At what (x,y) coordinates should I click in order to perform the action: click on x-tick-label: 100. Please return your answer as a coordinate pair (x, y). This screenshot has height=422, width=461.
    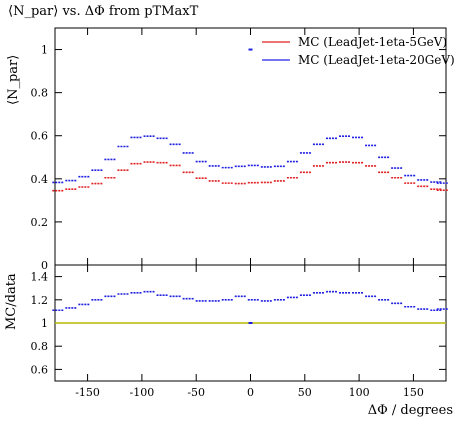
    Looking at the image, I should click on (359, 392).